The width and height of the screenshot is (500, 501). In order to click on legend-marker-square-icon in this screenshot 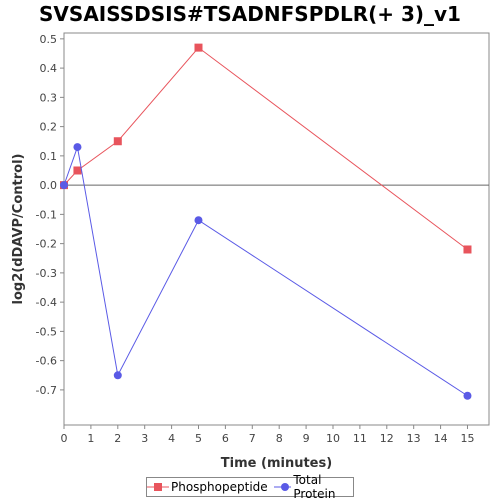, I will do `click(158, 487)`.